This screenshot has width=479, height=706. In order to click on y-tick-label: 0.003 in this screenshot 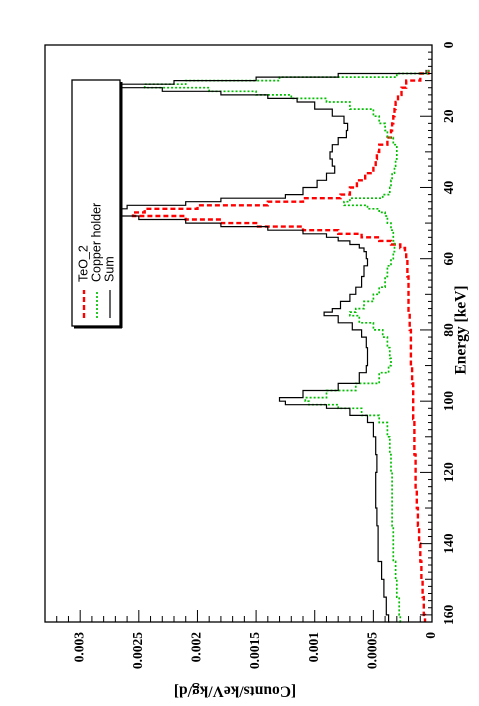, I will do `click(78, 647)`.